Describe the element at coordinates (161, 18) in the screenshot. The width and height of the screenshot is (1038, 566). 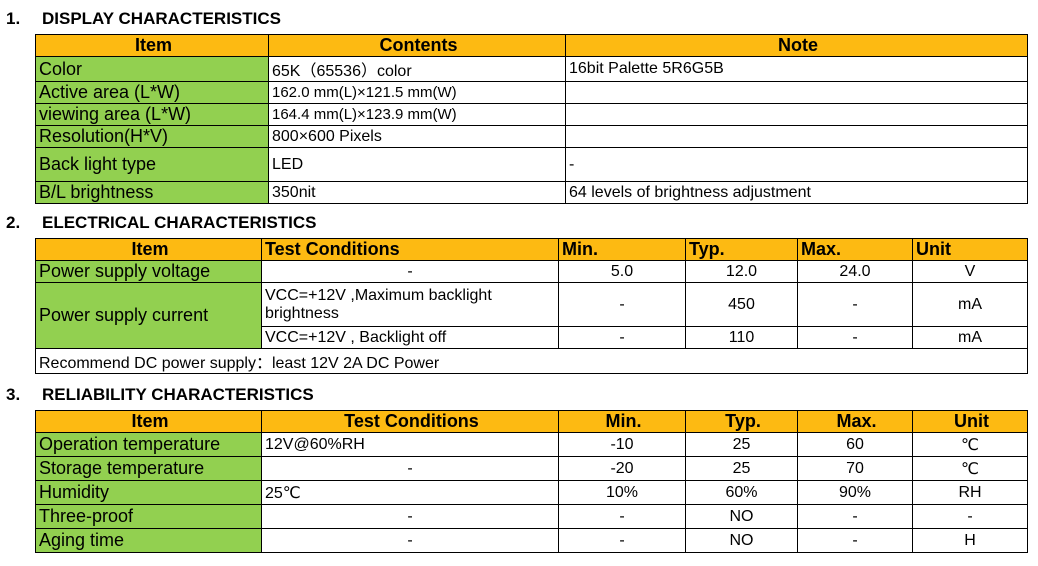
I see `section-title-text: DISPLAY CHARACTERISTICS` at that location.